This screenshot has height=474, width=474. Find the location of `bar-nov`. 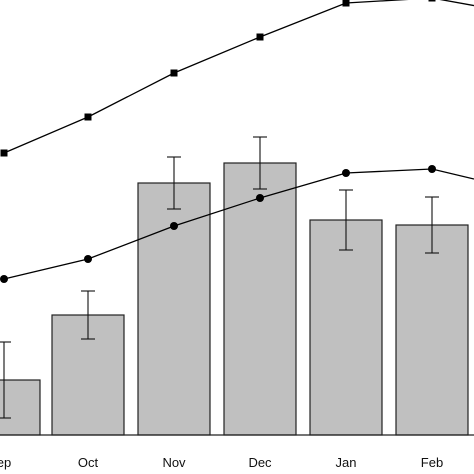

bar-nov is located at coordinates (174, 309).